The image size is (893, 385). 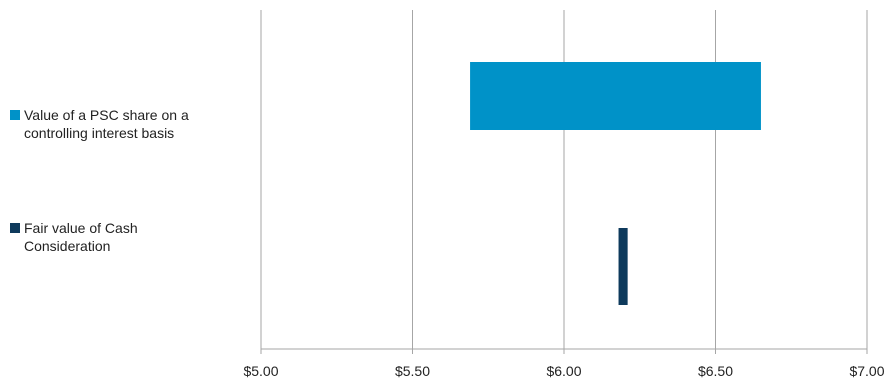 I want to click on legend-item-cash-consideration: Fair value of Cash Consideration, so click(x=74, y=237).